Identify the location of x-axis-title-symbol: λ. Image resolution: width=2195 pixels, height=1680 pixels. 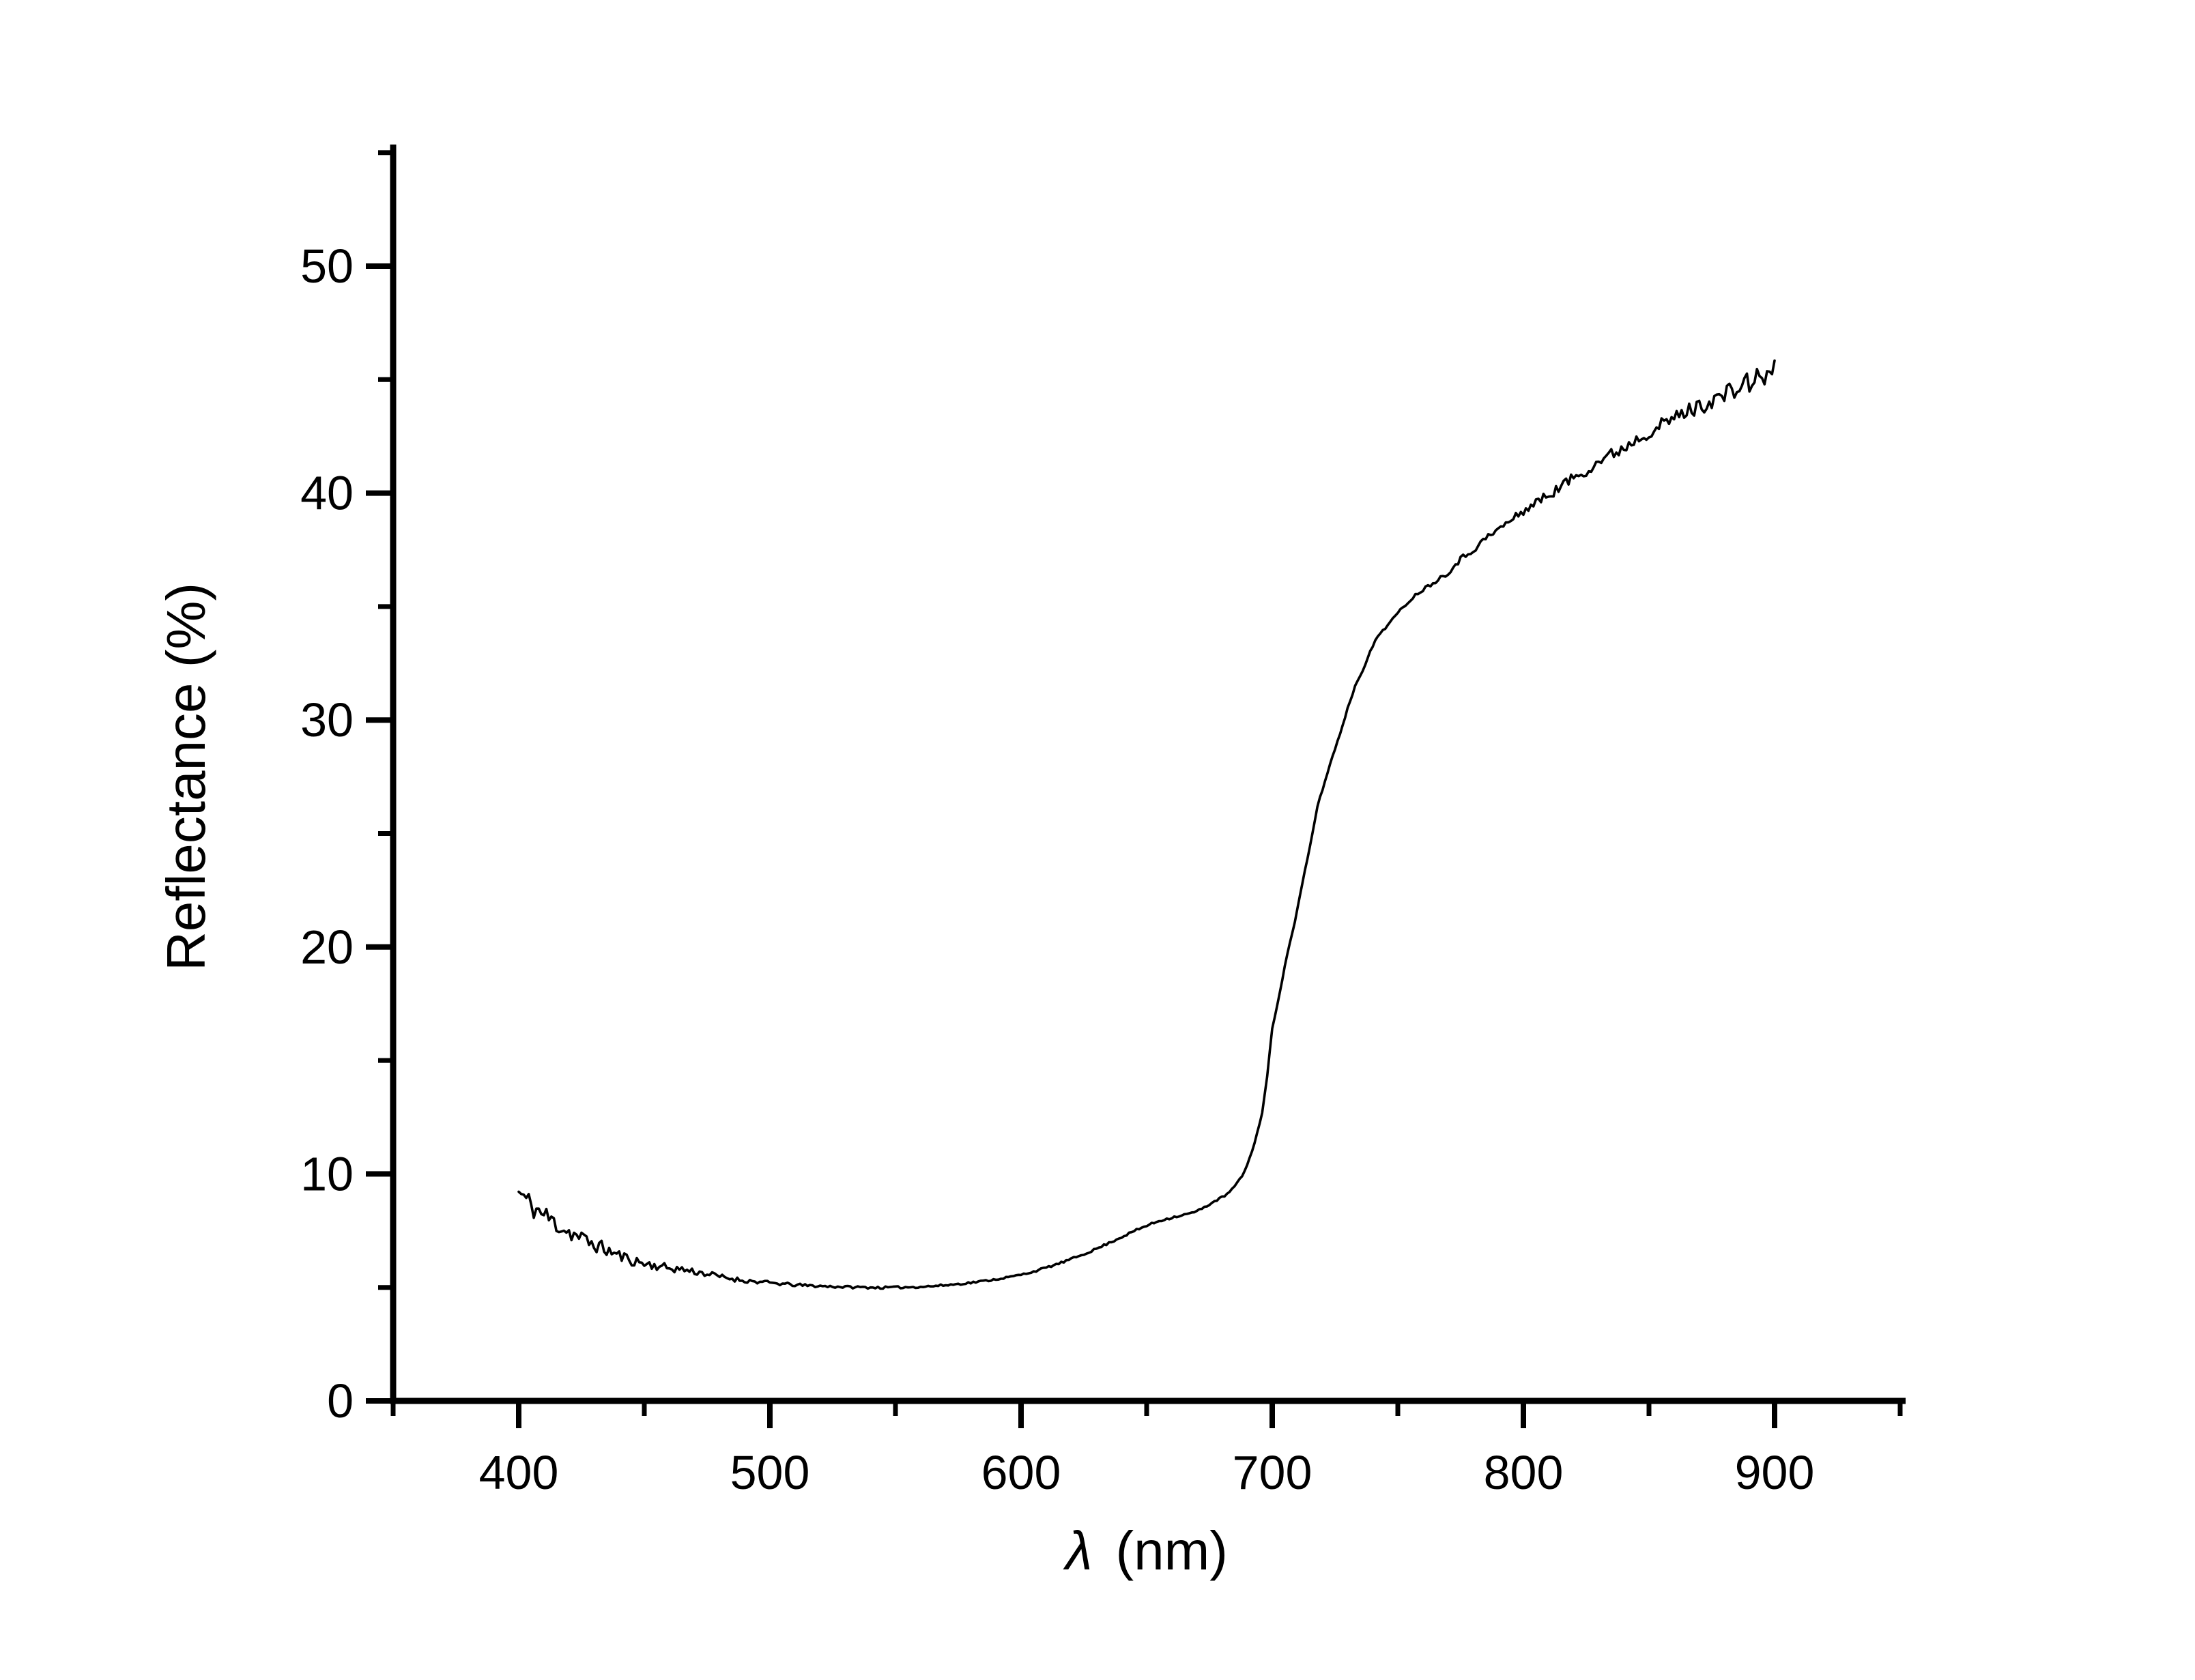
(1077, 1550).